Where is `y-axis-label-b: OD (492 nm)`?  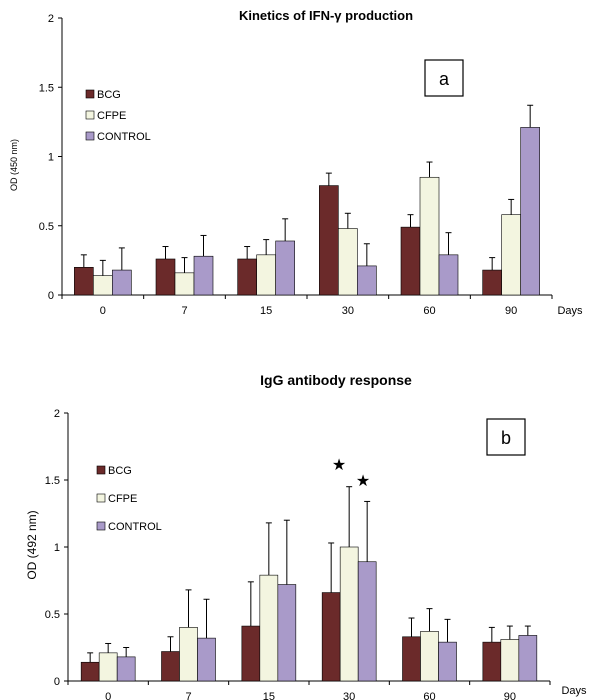
y-axis-label-b: OD (492 nm) is located at coordinates (32, 544).